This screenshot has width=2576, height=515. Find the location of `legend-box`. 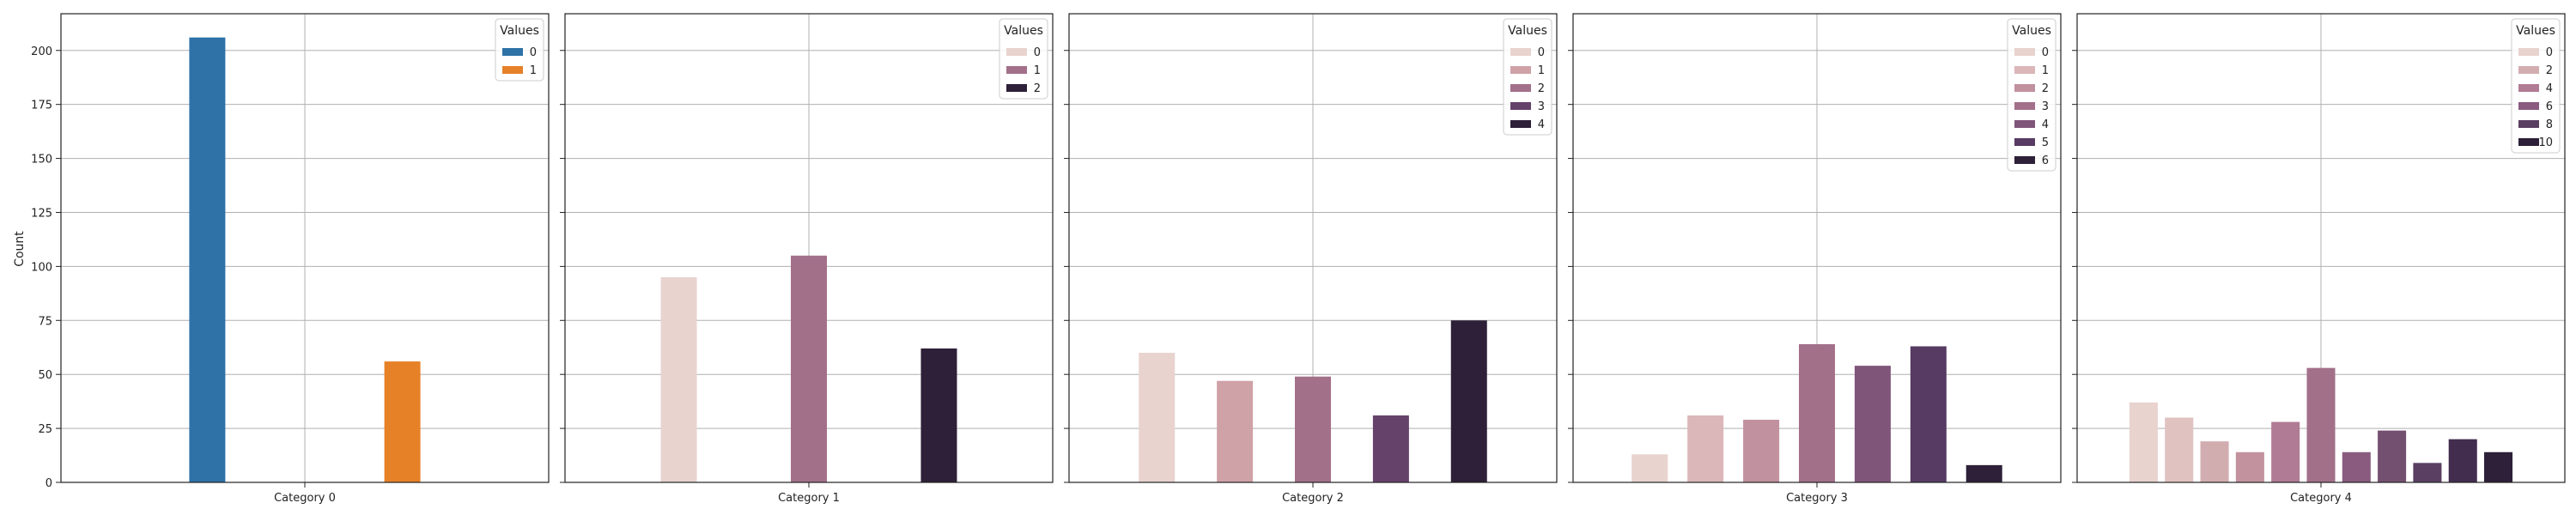

legend-box is located at coordinates (1024, 59).